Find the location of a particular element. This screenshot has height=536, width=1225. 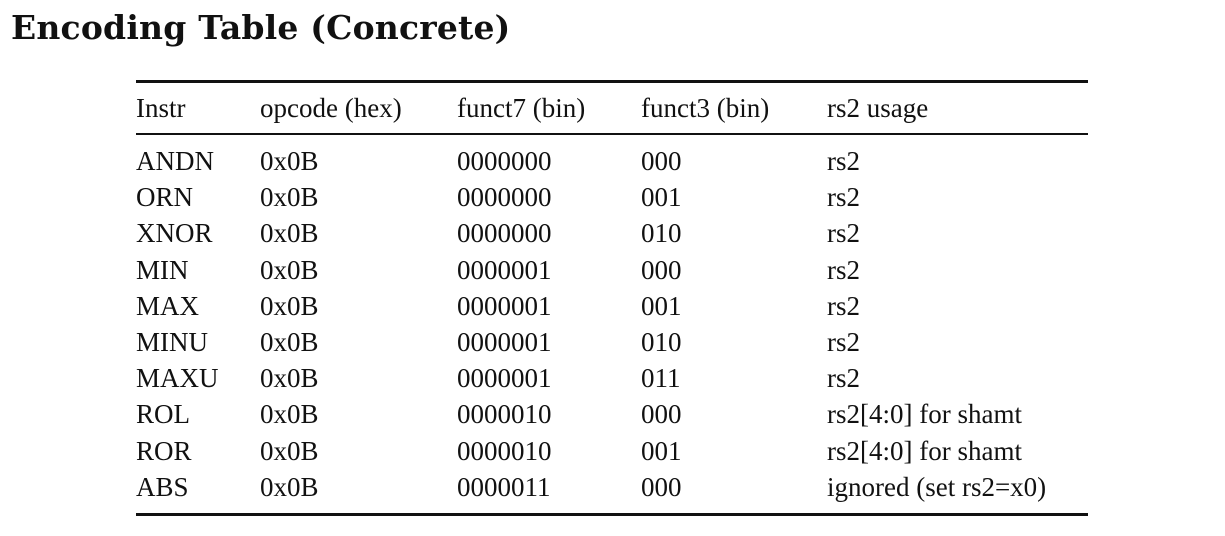

cell-instr: MIN is located at coordinates (162, 269).